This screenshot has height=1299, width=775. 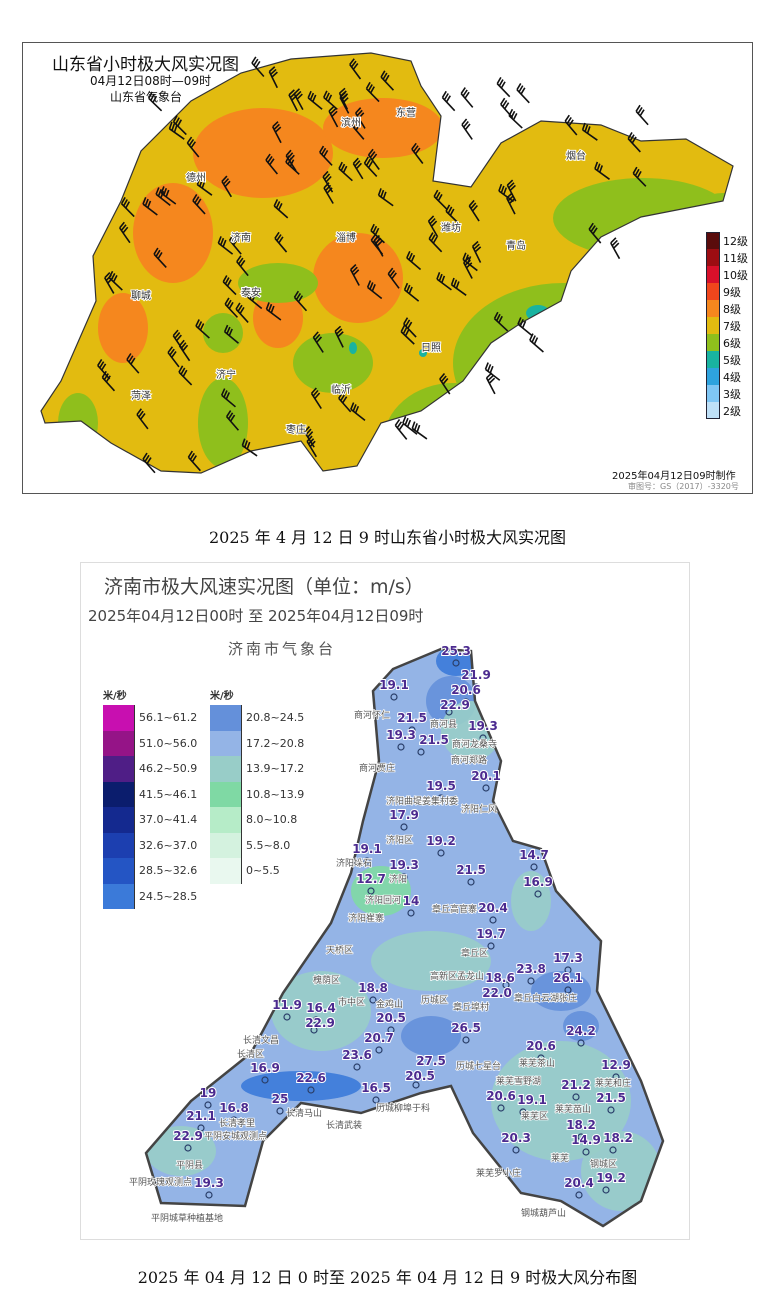 What do you see at coordinates (367, 849) in the screenshot?
I see `station-value: 19.1` at bounding box center [367, 849].